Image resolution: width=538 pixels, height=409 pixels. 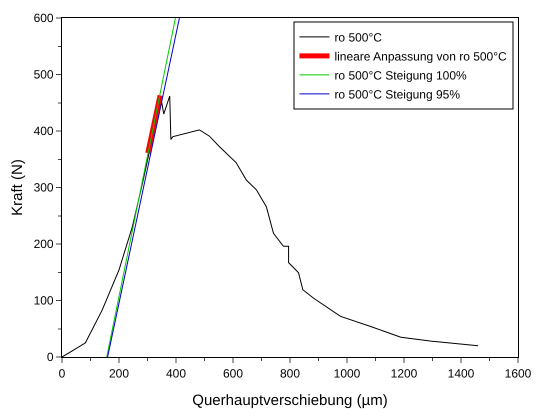 I want to click on x-tick-label: 200, so click(x=119, y=373).